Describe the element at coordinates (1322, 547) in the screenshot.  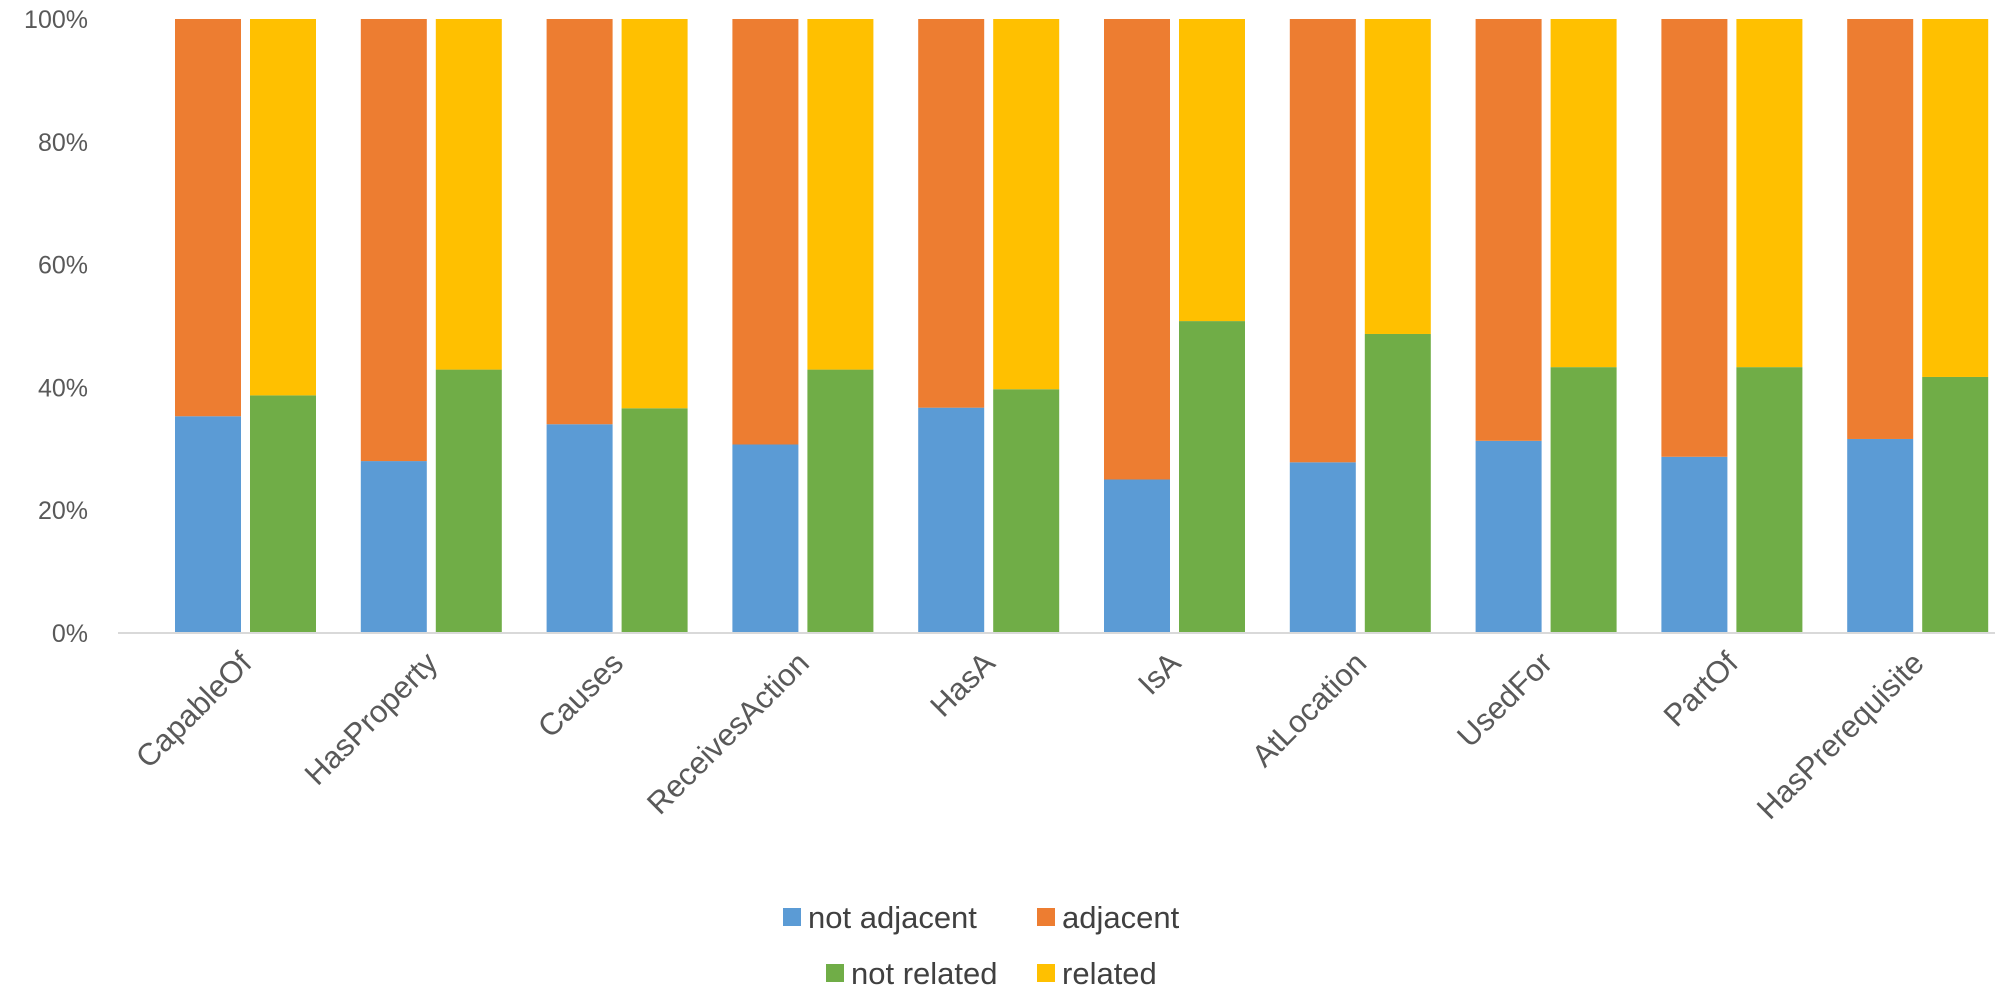
I see `bar-atlocation-not-adjacent` at that location.